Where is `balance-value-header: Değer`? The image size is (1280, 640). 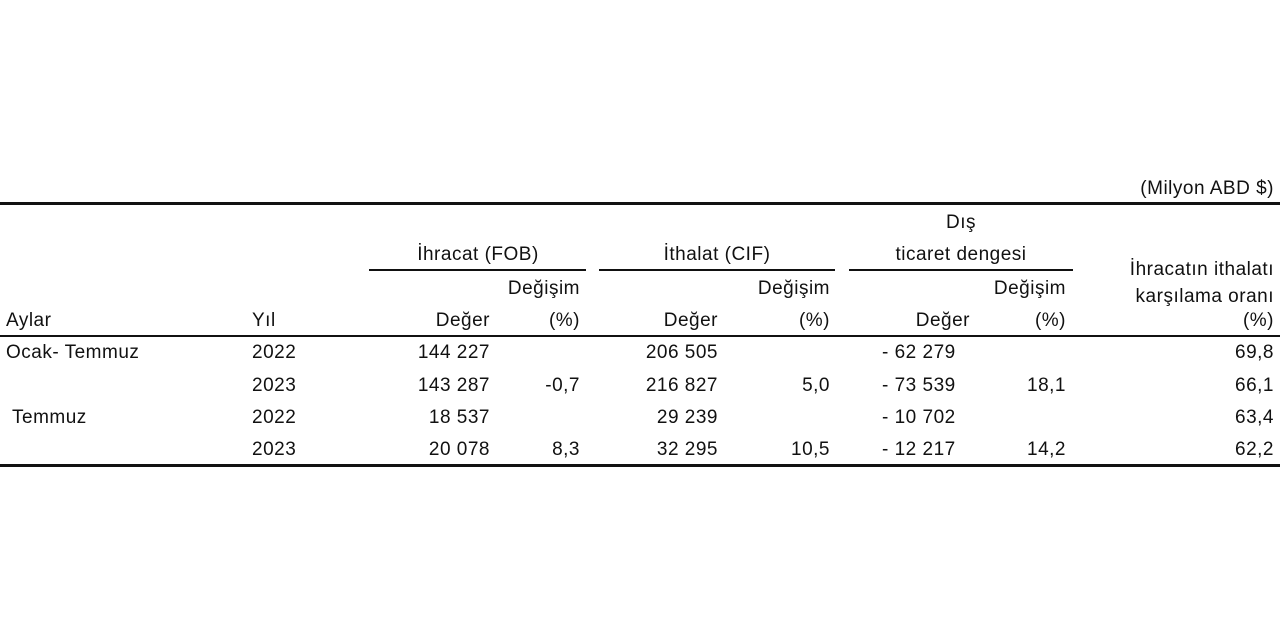 balance-value-header: Değer is located at coordinates (942, 320).